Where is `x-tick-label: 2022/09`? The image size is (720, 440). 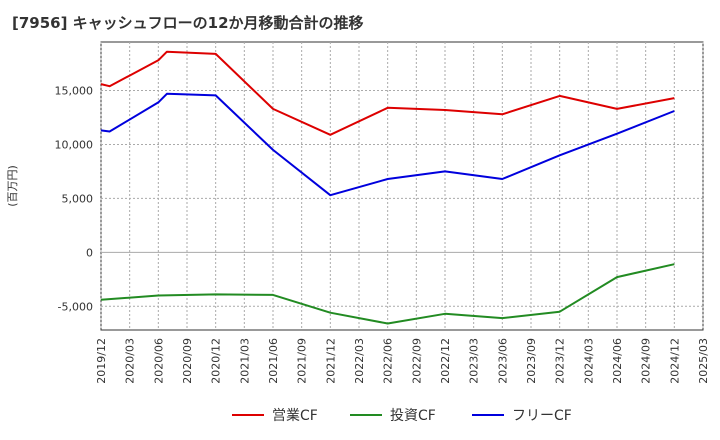 x-tick-label: 2022/09 is located at coordinates (416, 361).